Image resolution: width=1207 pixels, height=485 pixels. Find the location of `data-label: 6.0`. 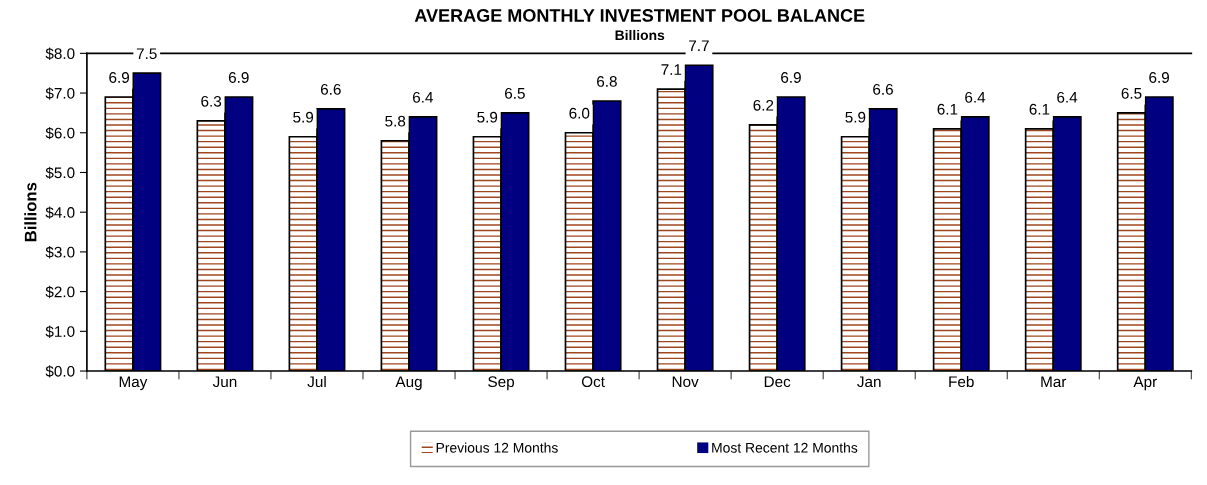

data-label: 6.0 is located at coordinates (579, 113).